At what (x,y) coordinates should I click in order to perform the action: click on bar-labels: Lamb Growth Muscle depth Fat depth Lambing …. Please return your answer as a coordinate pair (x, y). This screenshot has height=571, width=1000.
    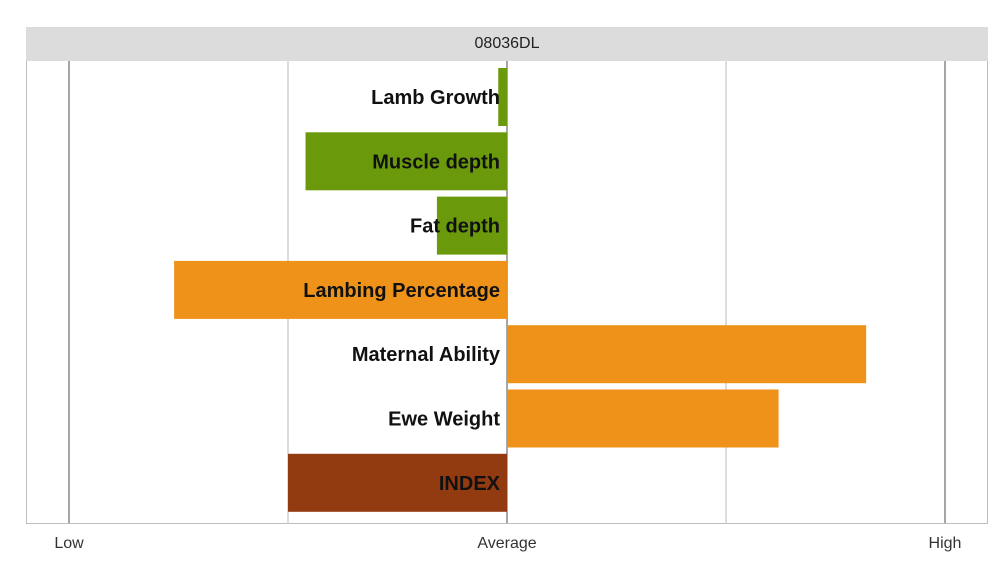
    Looking at the image, I should click on (402, 291).